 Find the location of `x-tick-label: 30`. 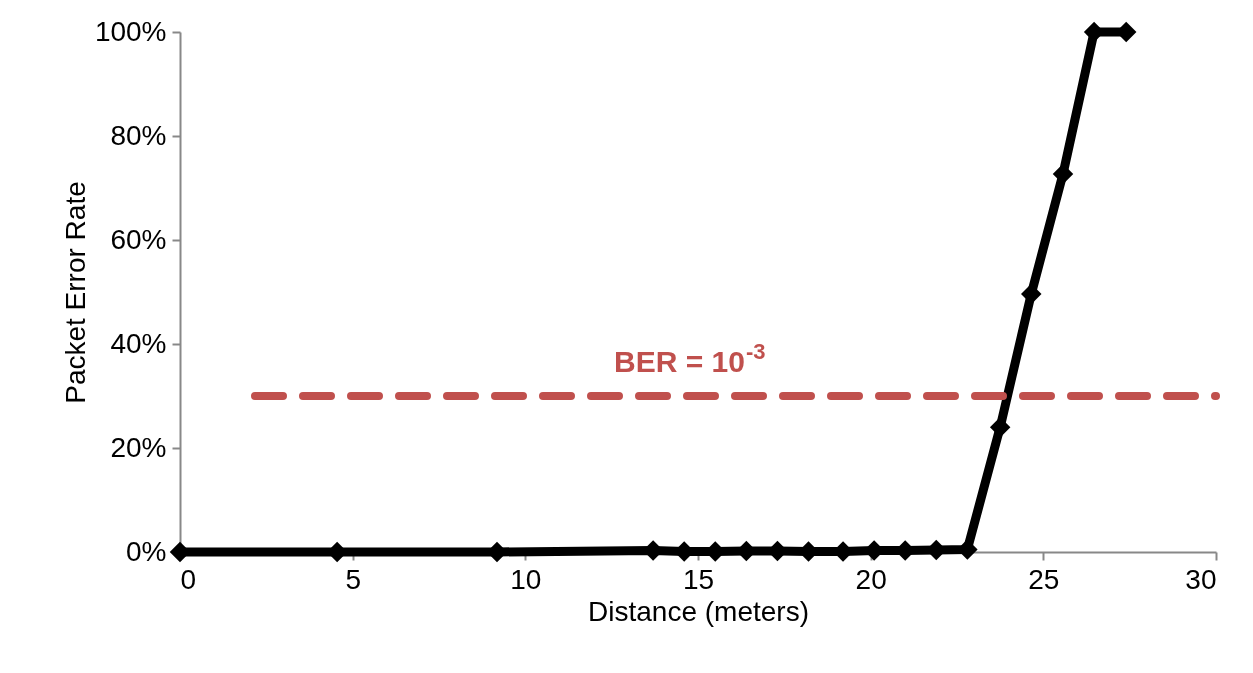

x-tick-label: 30 is located at coordinates (1201, 579).